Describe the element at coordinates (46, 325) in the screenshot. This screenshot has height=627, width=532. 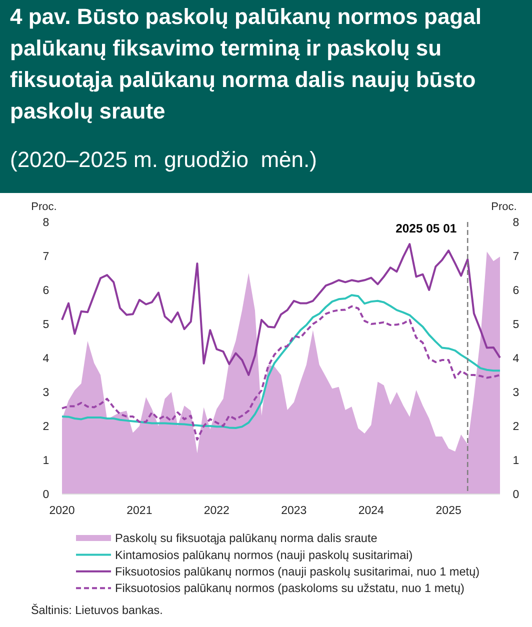
I see `y-tick-label: 5` at that location.